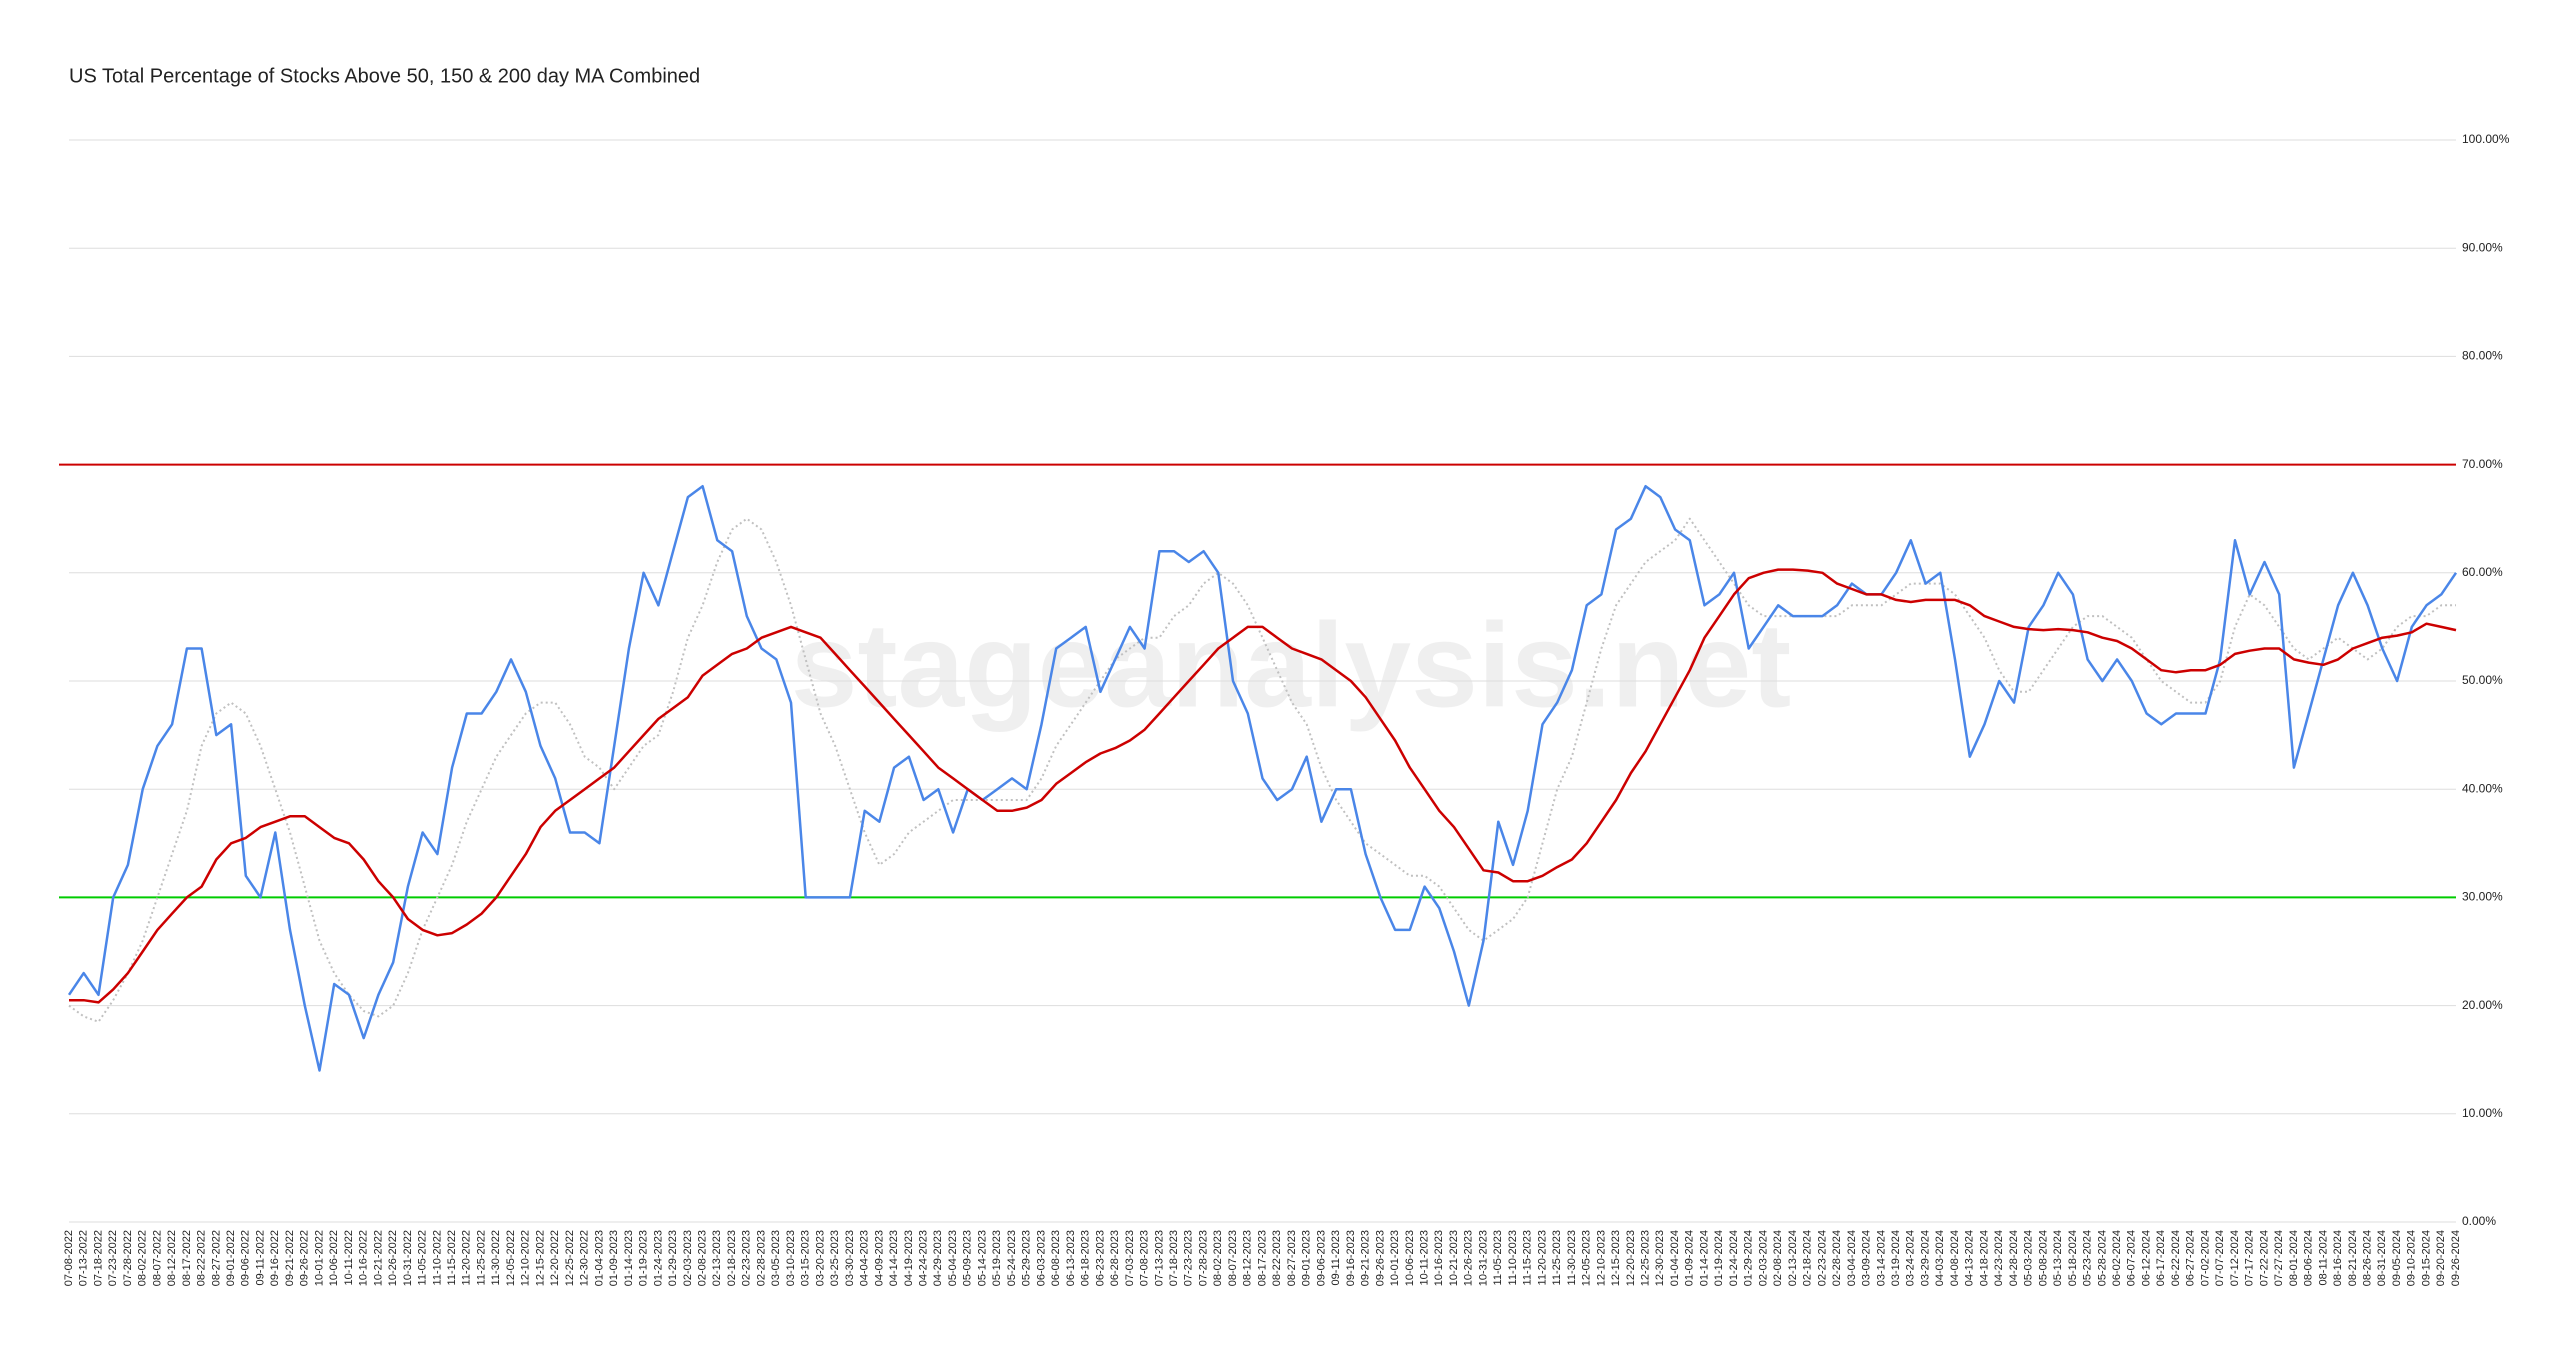  I want to click on x-tick-label: 12-25-2022, so click(570, 1258).